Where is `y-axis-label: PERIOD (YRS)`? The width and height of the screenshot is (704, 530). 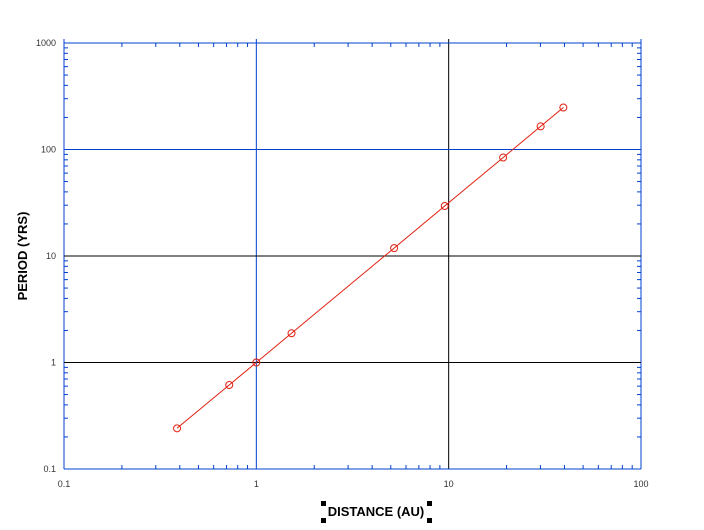 y-axis-label: PERIOD (YRS) is located at coordinates (22, 256).